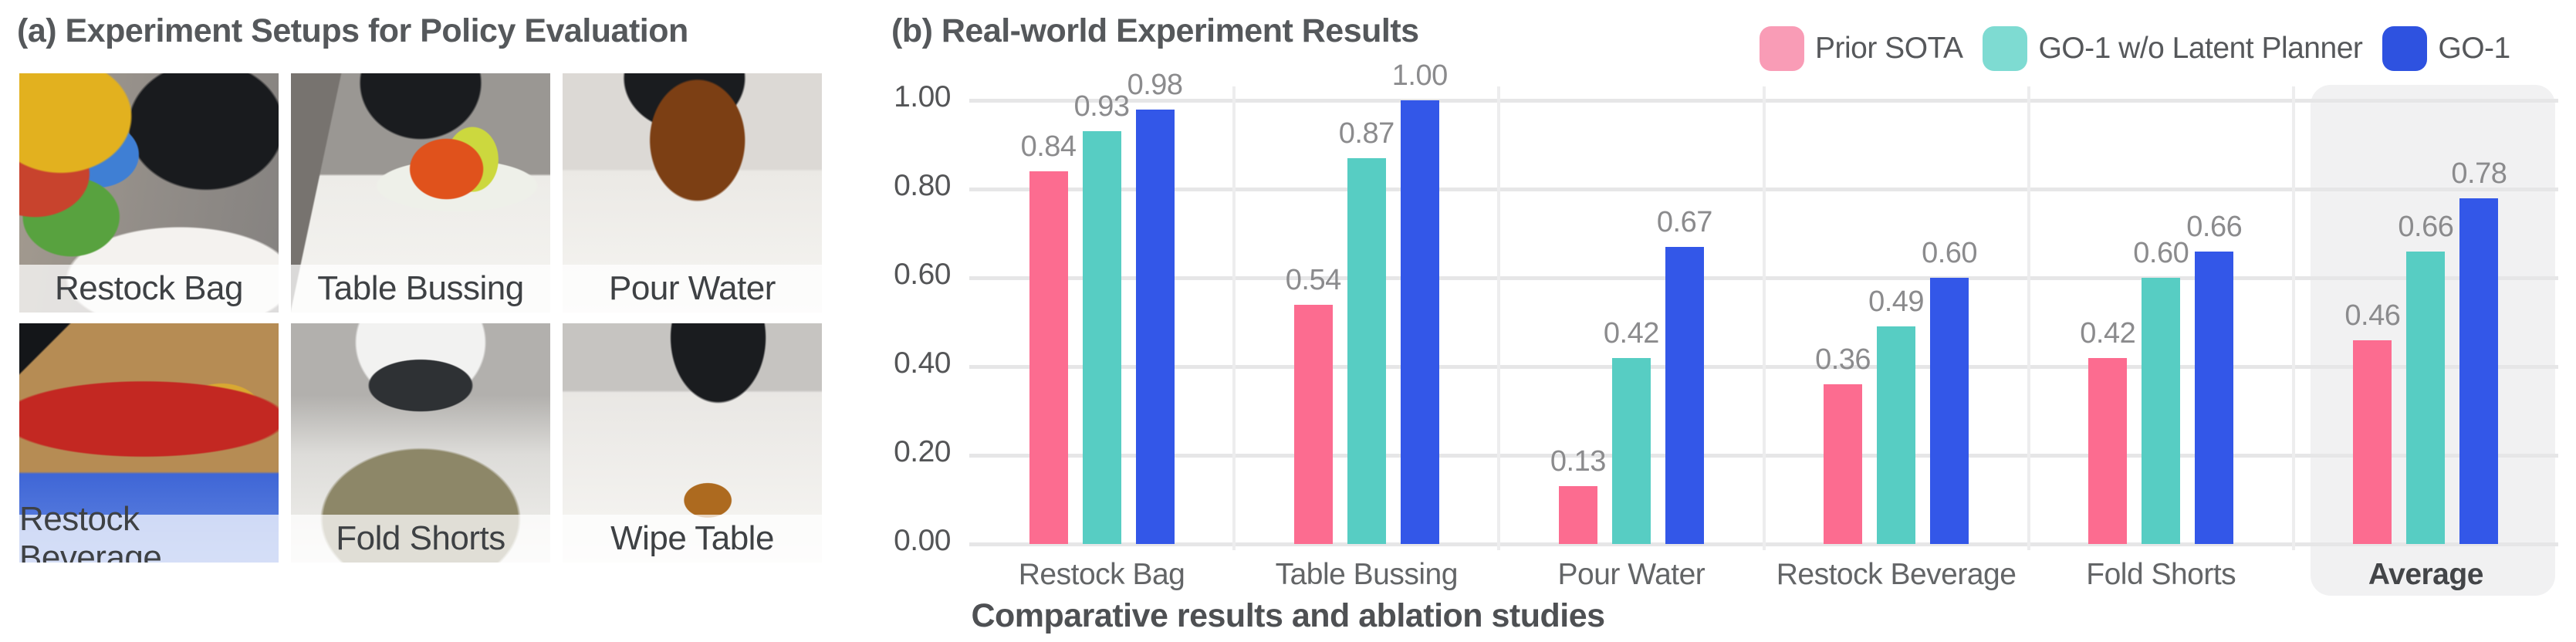 This screenshot has width=2576, height=642. What do you see at coordinates (2474, 48) in the screenshot?
I see `legend-label: GO-1` at bounding box center [2474, 48].